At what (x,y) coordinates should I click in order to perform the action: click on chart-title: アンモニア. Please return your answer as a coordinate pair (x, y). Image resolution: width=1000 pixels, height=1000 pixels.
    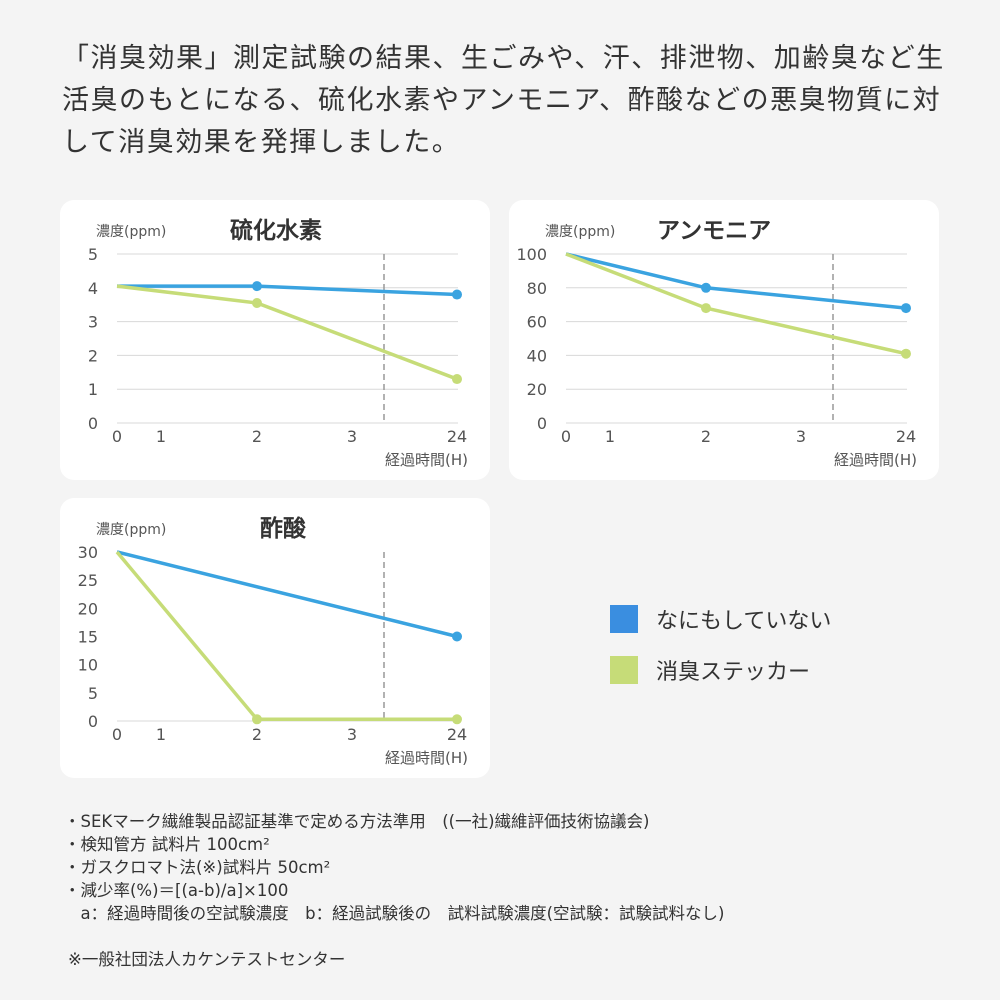
    Looking at the image, I should click on (714, 231).